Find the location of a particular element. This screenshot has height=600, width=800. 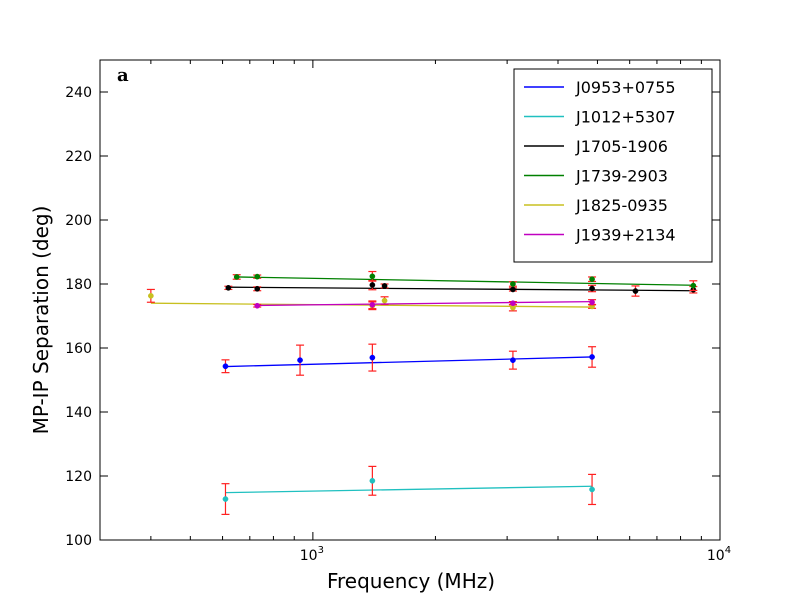

x-axis-title: Frequency (MHz) is located at coordinates (411, 581).